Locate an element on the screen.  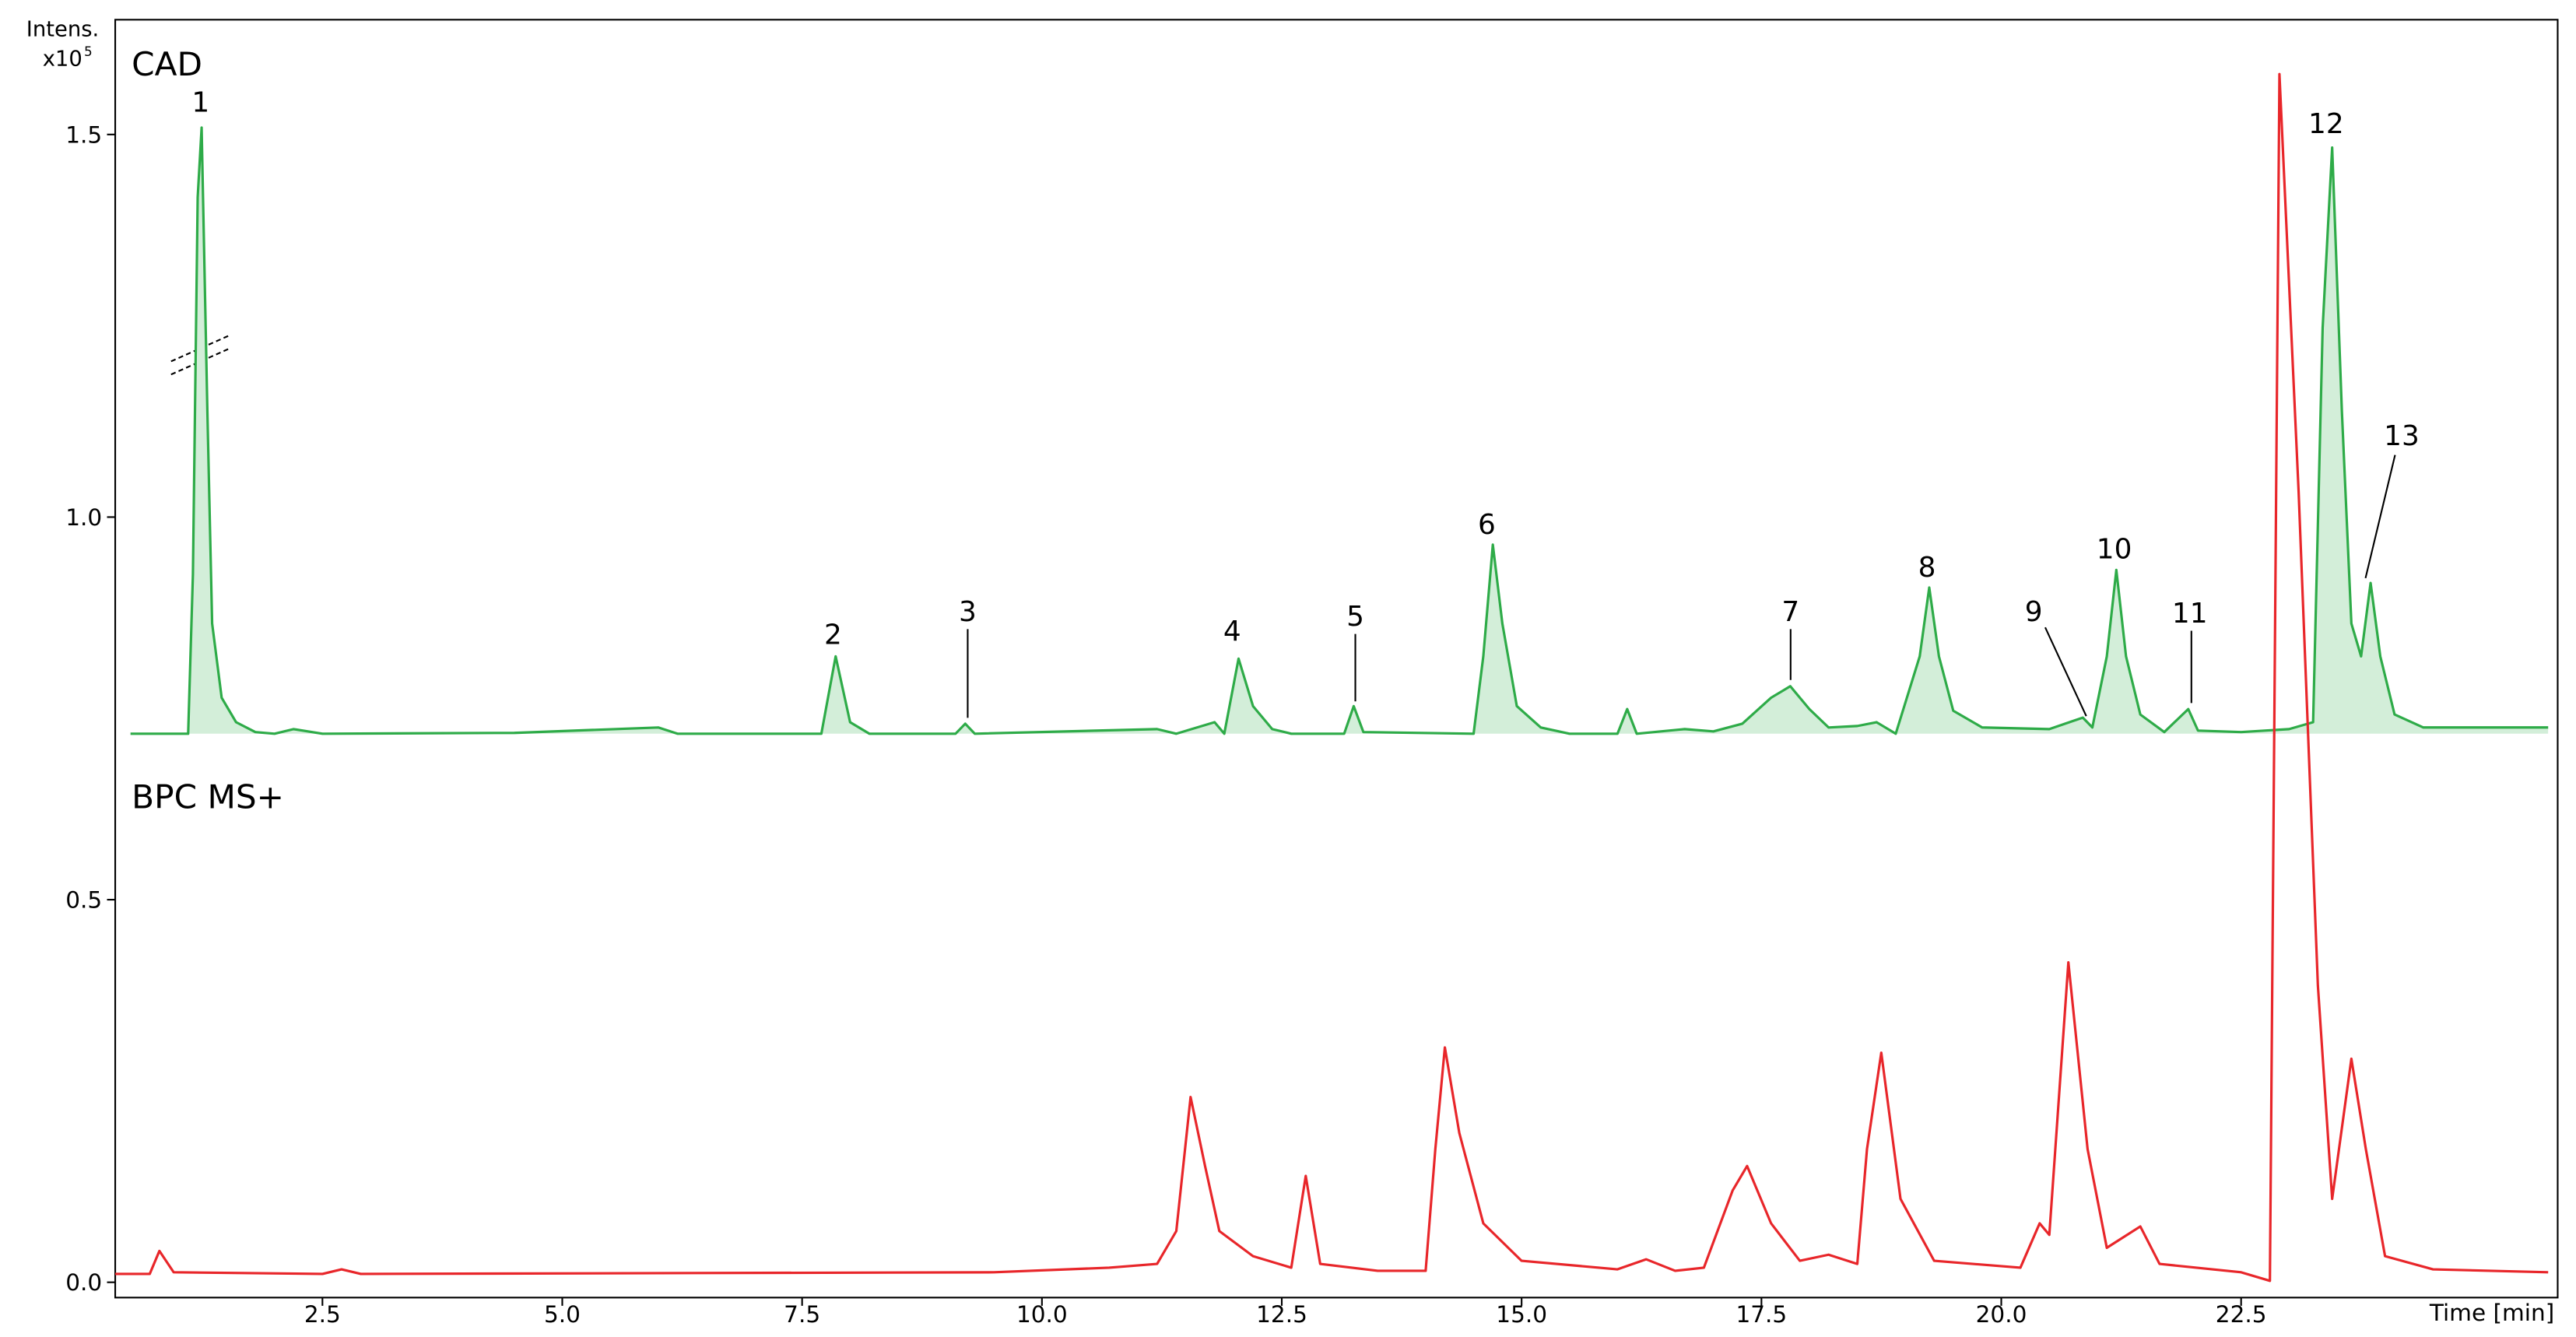
x-tick-label: 15.0 is located at coordinates (1522, 1315).